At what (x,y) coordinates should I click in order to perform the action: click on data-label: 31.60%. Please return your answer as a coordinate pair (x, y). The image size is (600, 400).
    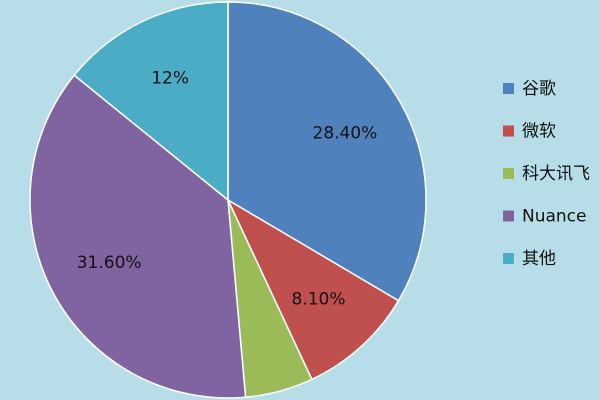
    Looking at the image, I should click on (109, 263).